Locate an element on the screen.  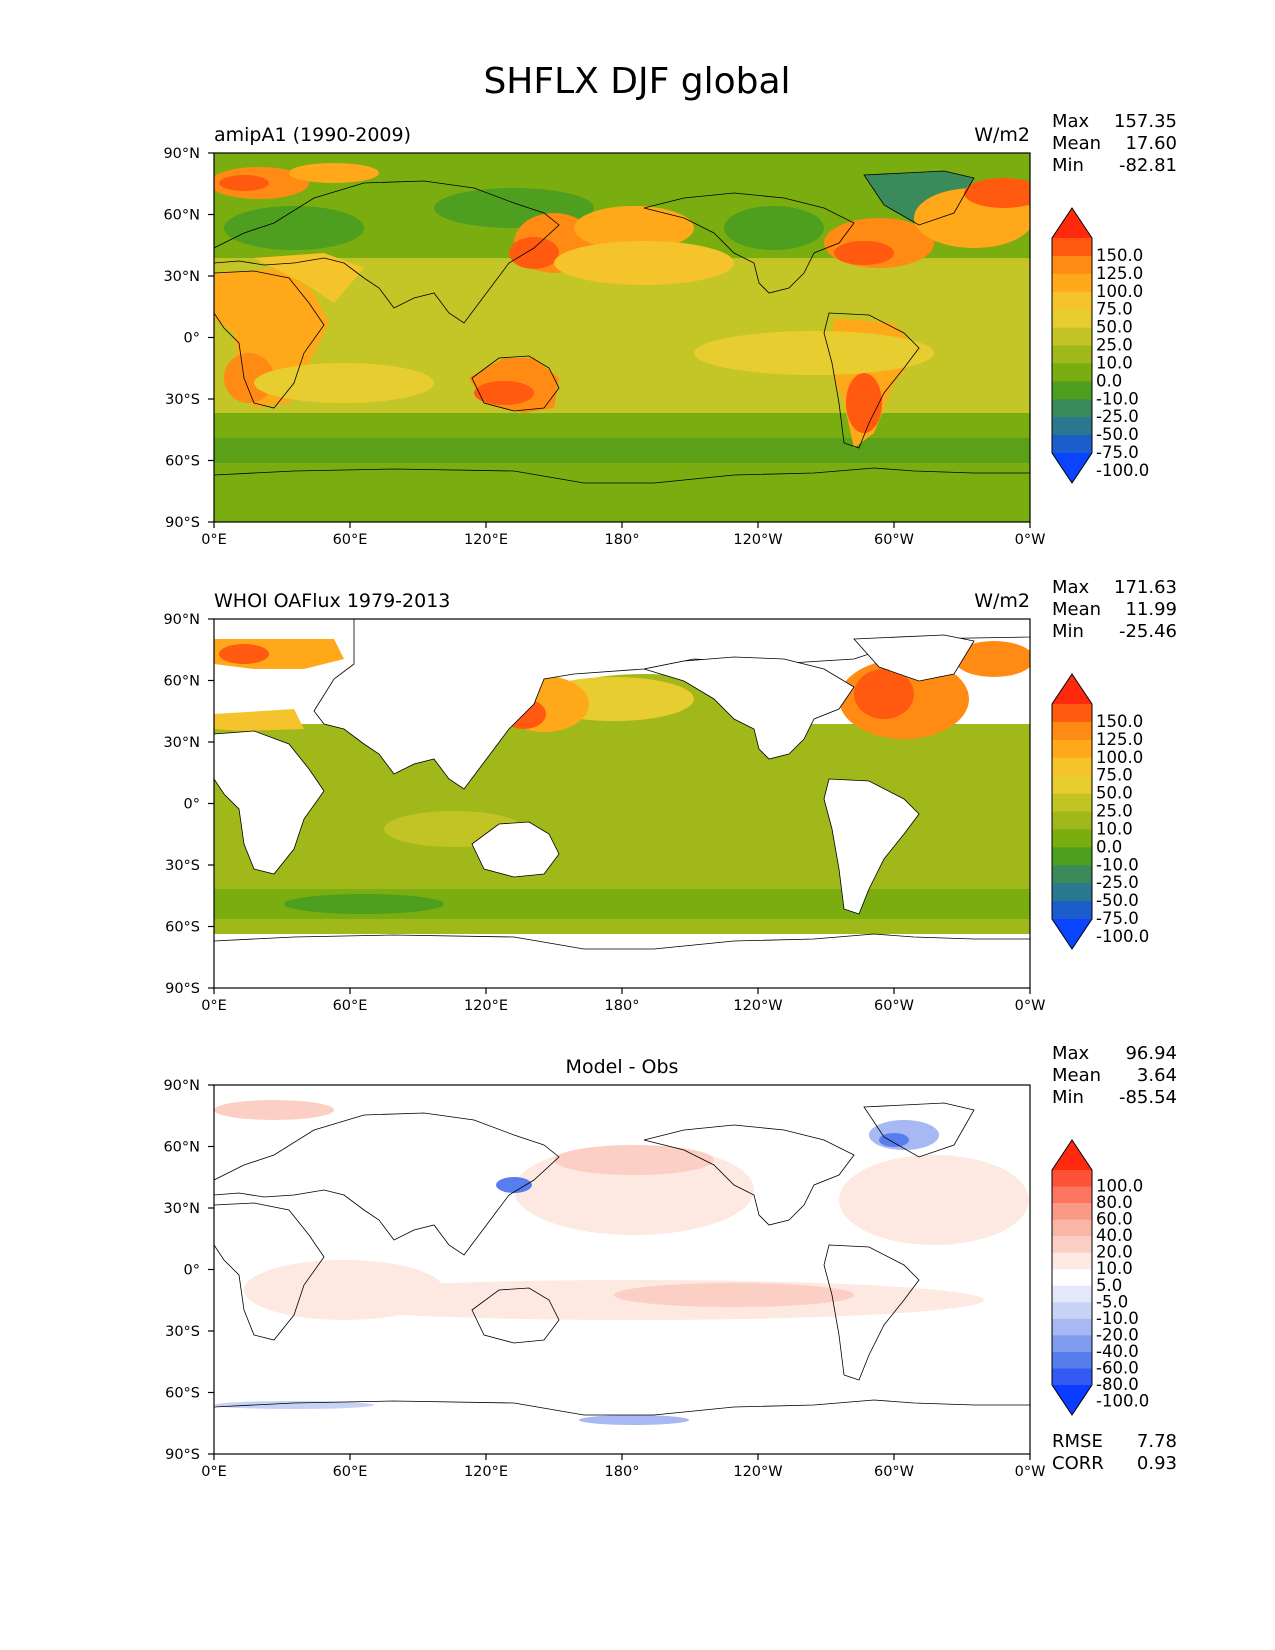
colorbar-label: 5.0 is located at coordinates (1109, 1285).